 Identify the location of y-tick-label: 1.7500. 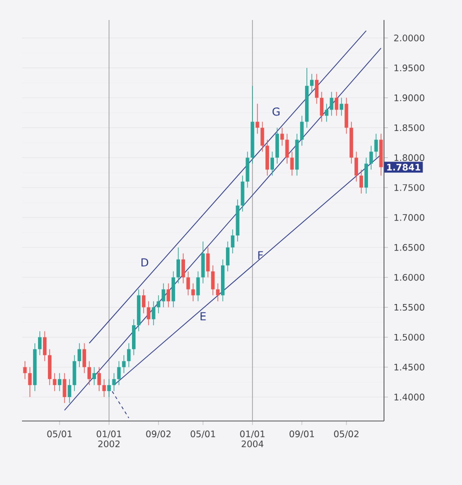
(409, 187).